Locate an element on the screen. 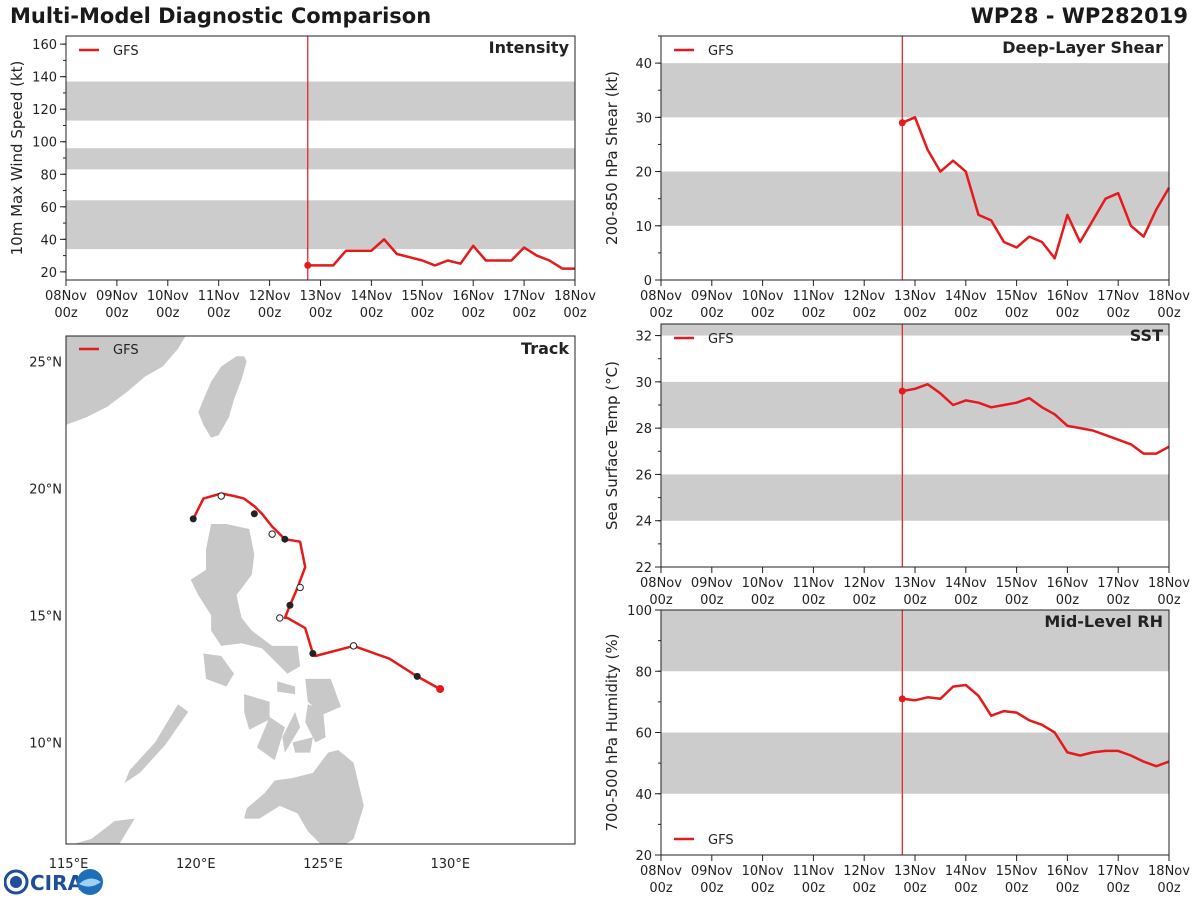  sst-gfs-line is located at coordinates (1036, 418).